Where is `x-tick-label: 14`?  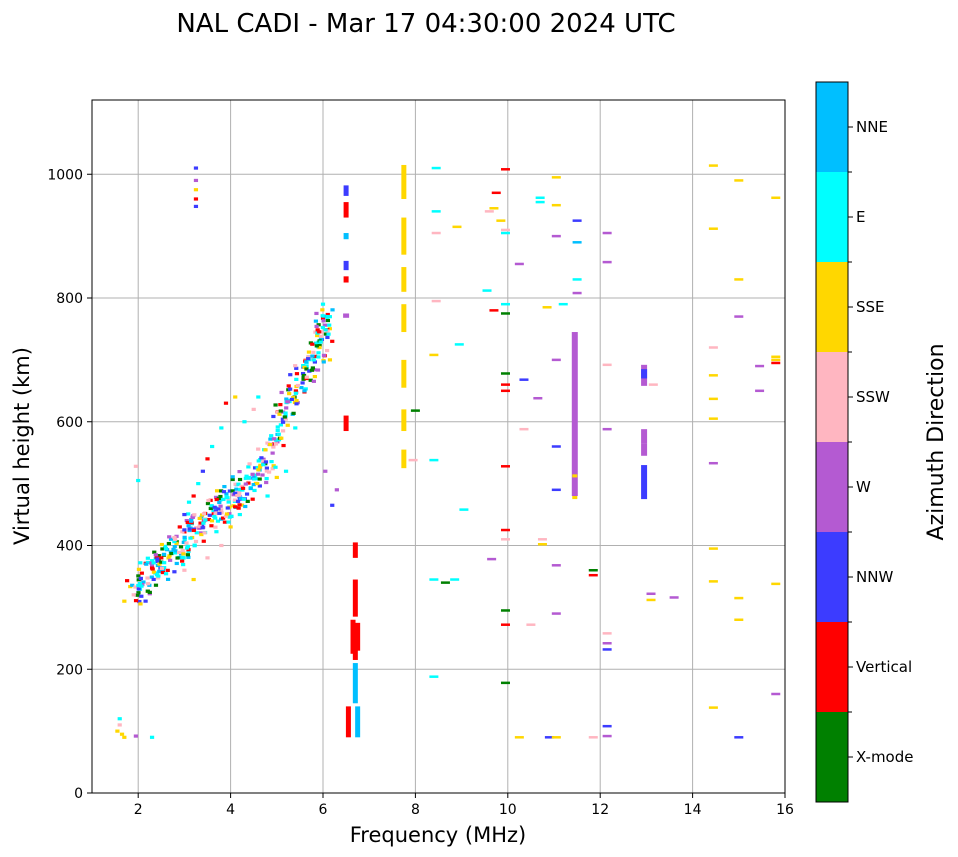 x-tick-label: 14 is located at coordinates (693, 810).